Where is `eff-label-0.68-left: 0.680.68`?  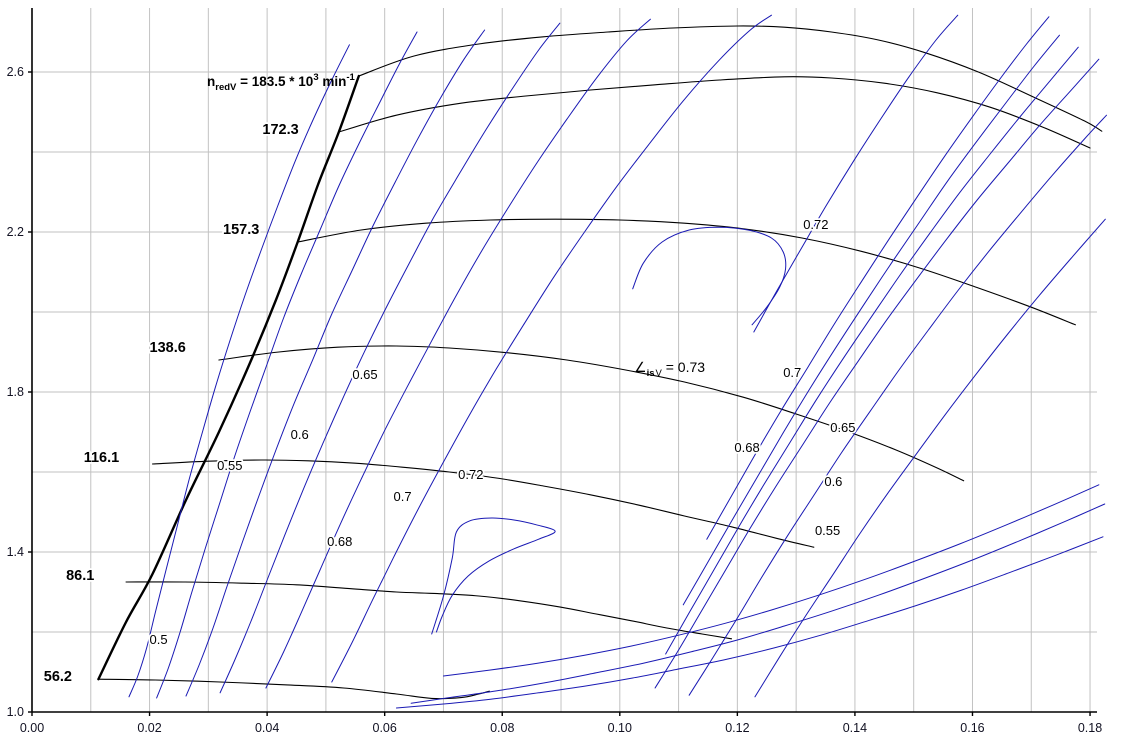
eff-label-0.68-left: 0.680.68 is located at coordinates (339, 541).